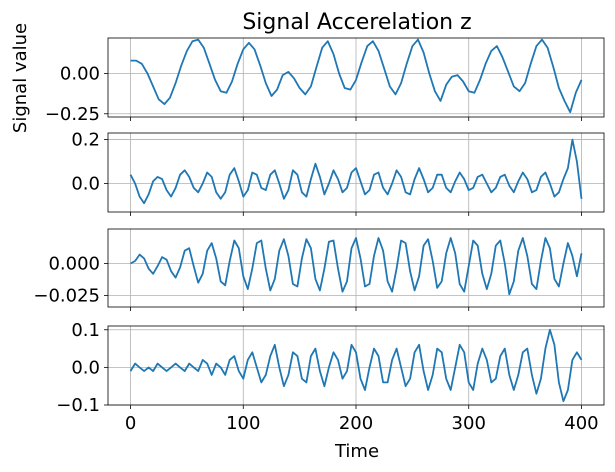 This screenshot has width=615, height=472. What do you see at coordinates (85, 140) in the screenshot?
I see `y-tick-label: 0.2` at bounding box center [85, 140].